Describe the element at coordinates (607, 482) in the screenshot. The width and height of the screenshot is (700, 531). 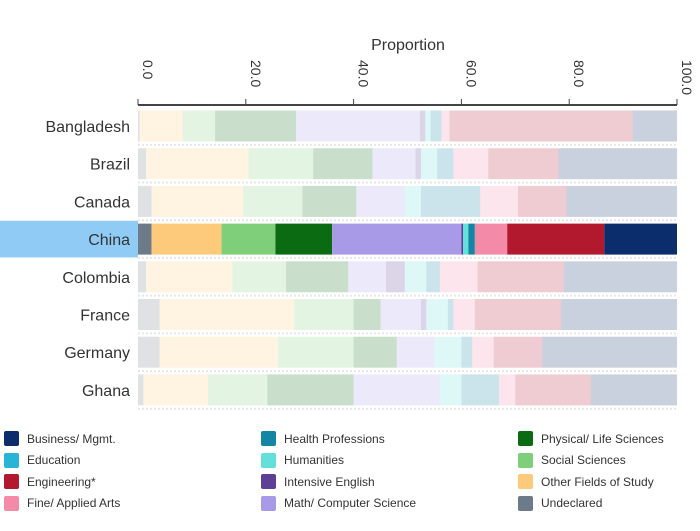
I see `legend-item: Other Fields of Study` at that location.